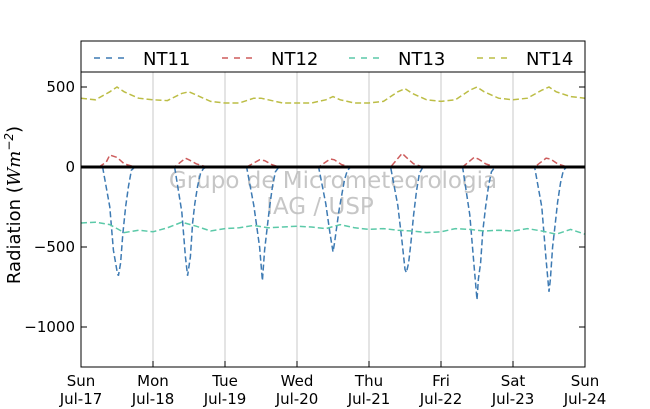  Describe the element at coordinates (585, 399) in the screenshot. I see `x-tick-date-label: Jul-24` at that location.